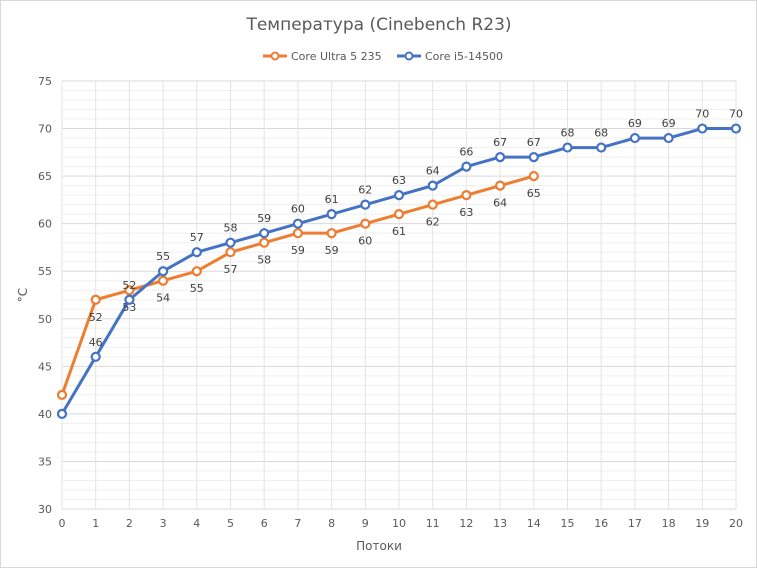 This screenshot has height=569, width=757. Describe the element at coordinates (45, 461) in the screenshot. I see `y-tick-label: 35` at that location.